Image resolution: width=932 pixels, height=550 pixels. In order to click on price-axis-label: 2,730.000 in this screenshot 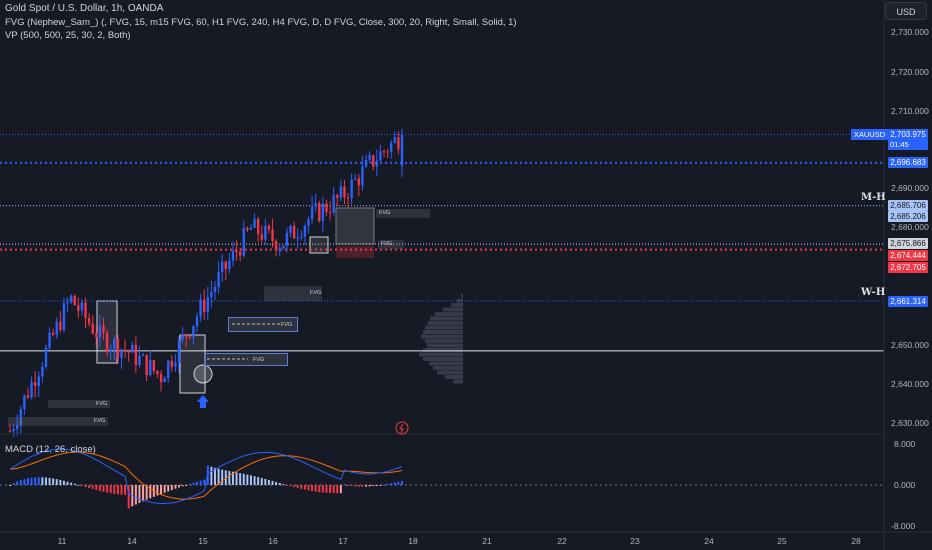, I will do `click(910, 32)`.